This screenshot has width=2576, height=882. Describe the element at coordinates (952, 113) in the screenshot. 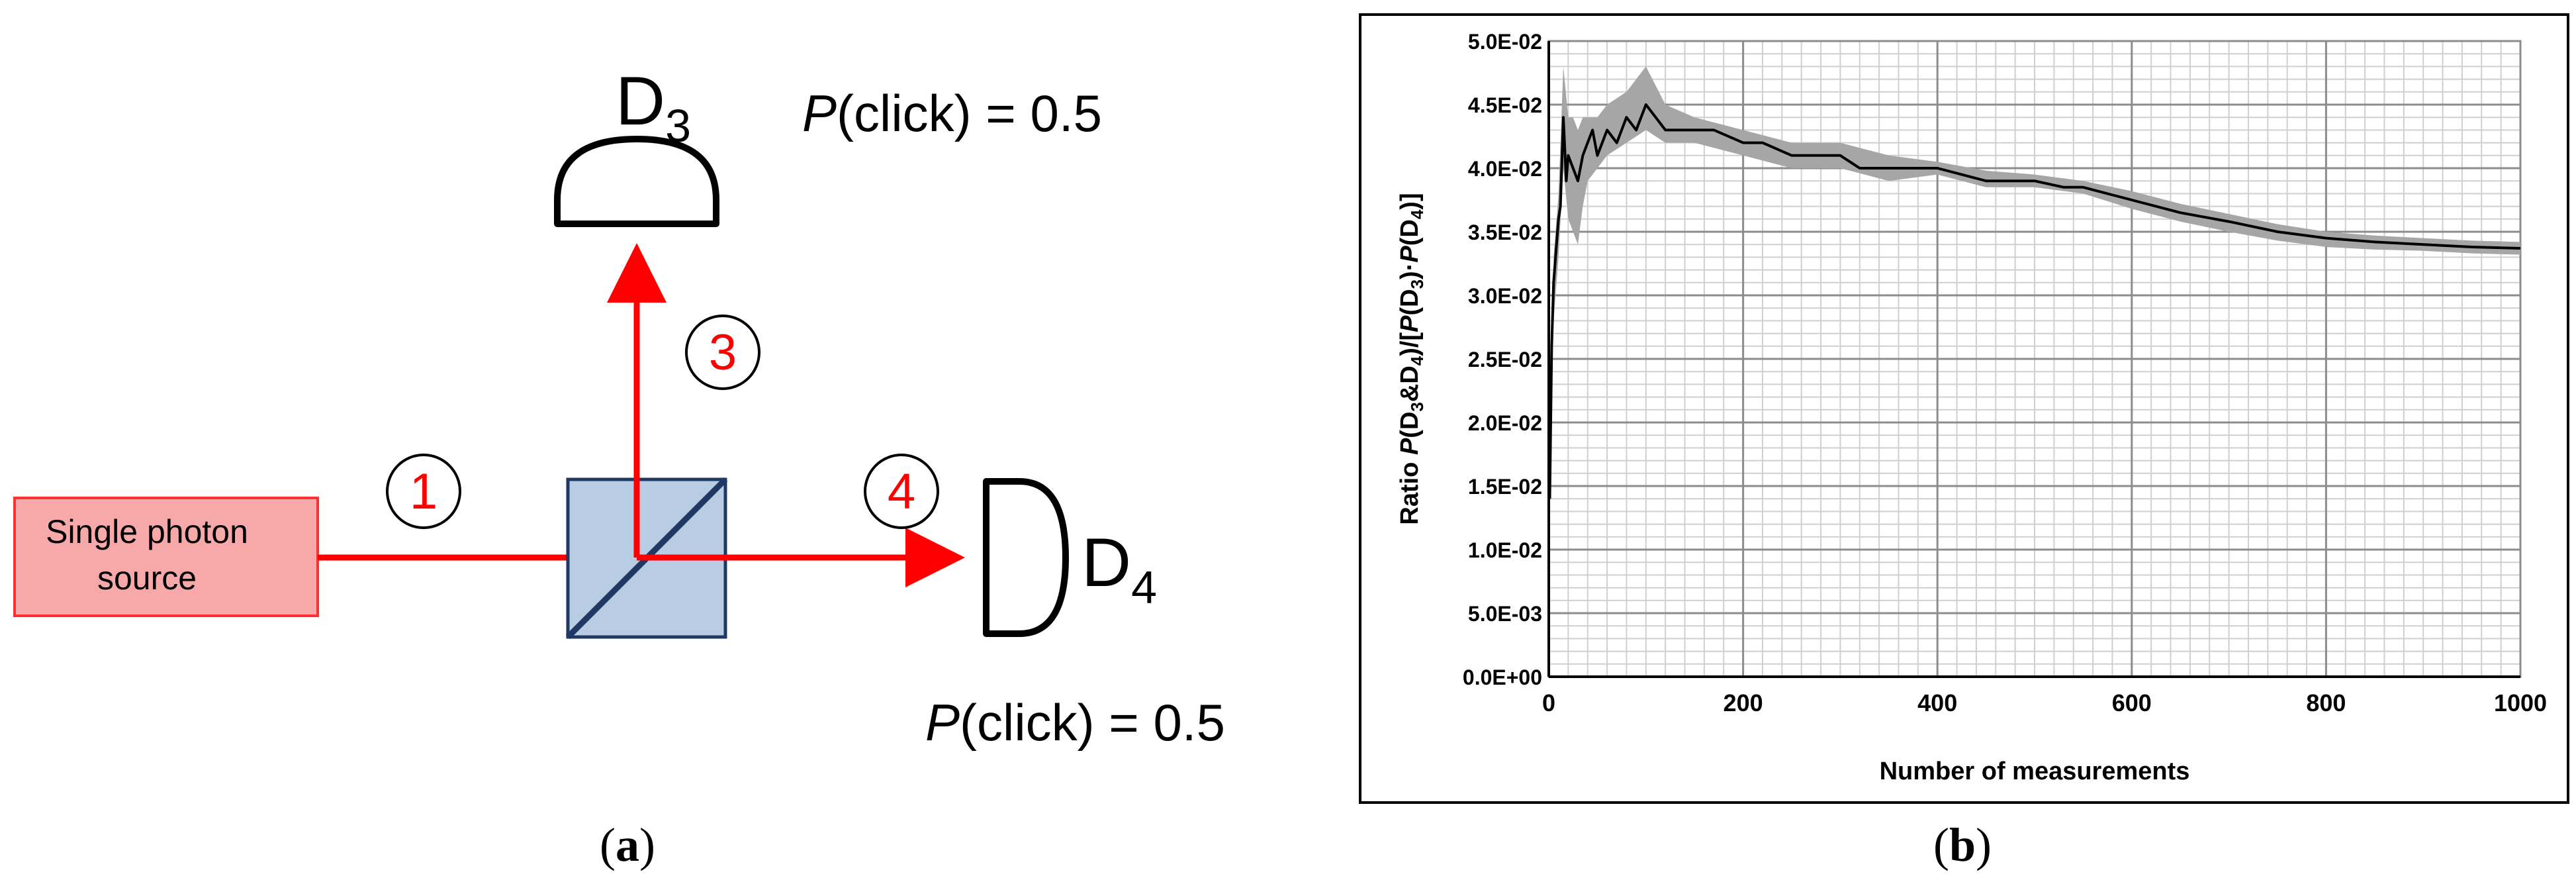

I see `d3-click-probability: P(click) = 0.5` at that location.